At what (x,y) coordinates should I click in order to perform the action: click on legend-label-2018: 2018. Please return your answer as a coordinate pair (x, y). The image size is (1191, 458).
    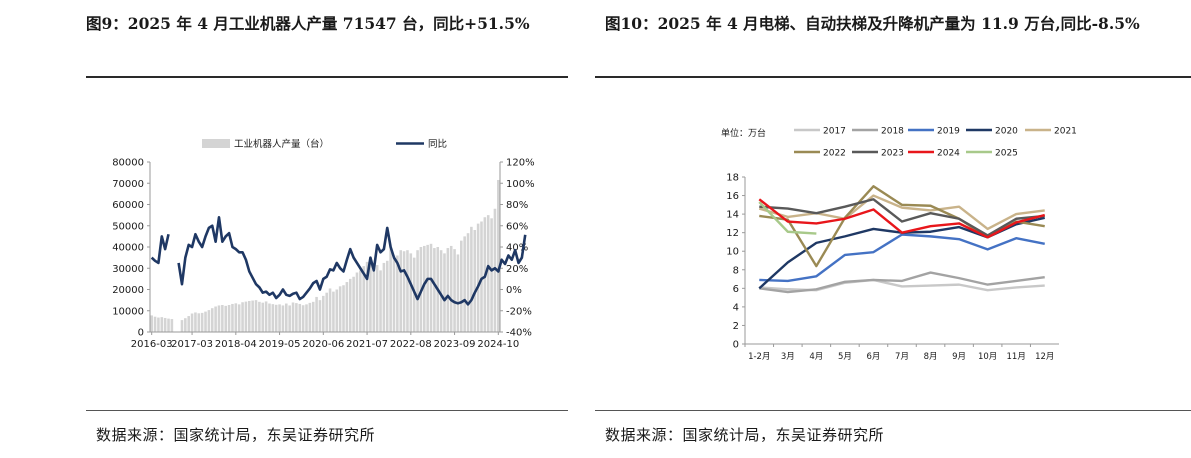
    Looking at the image, I should click on (892, 132).